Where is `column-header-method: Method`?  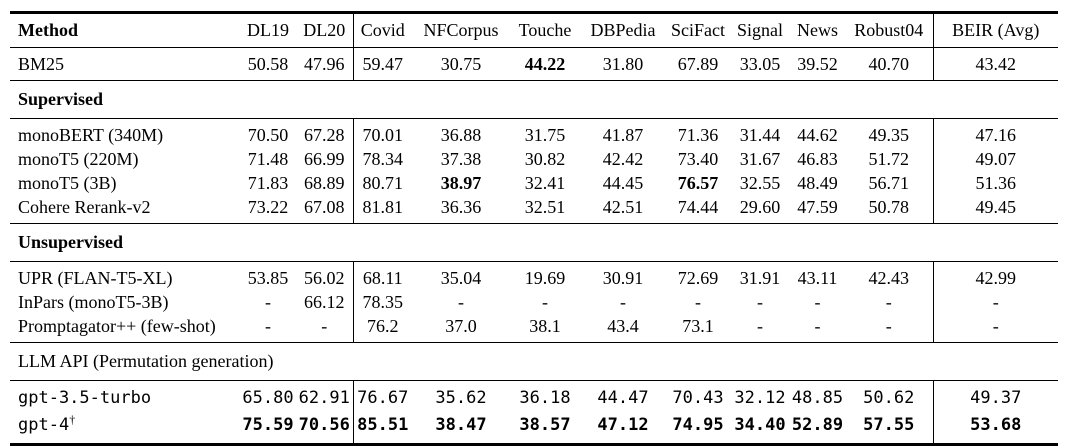 column-header-method: Method is located at coordinates (48, 30).